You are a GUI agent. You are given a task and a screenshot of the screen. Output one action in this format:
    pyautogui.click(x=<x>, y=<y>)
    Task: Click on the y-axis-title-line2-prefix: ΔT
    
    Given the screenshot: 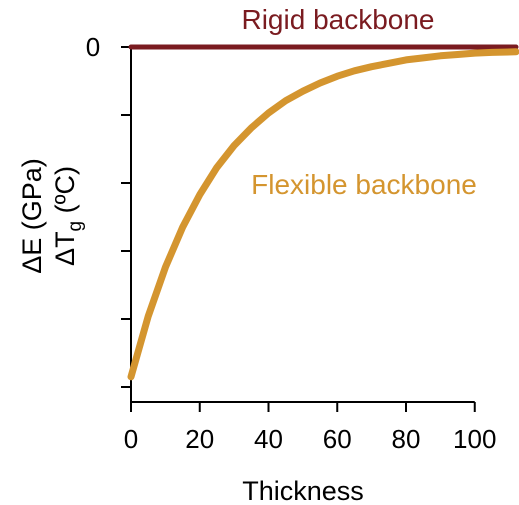 What is the action you would take?
    pyautogui.click(x=65, y=248)
    